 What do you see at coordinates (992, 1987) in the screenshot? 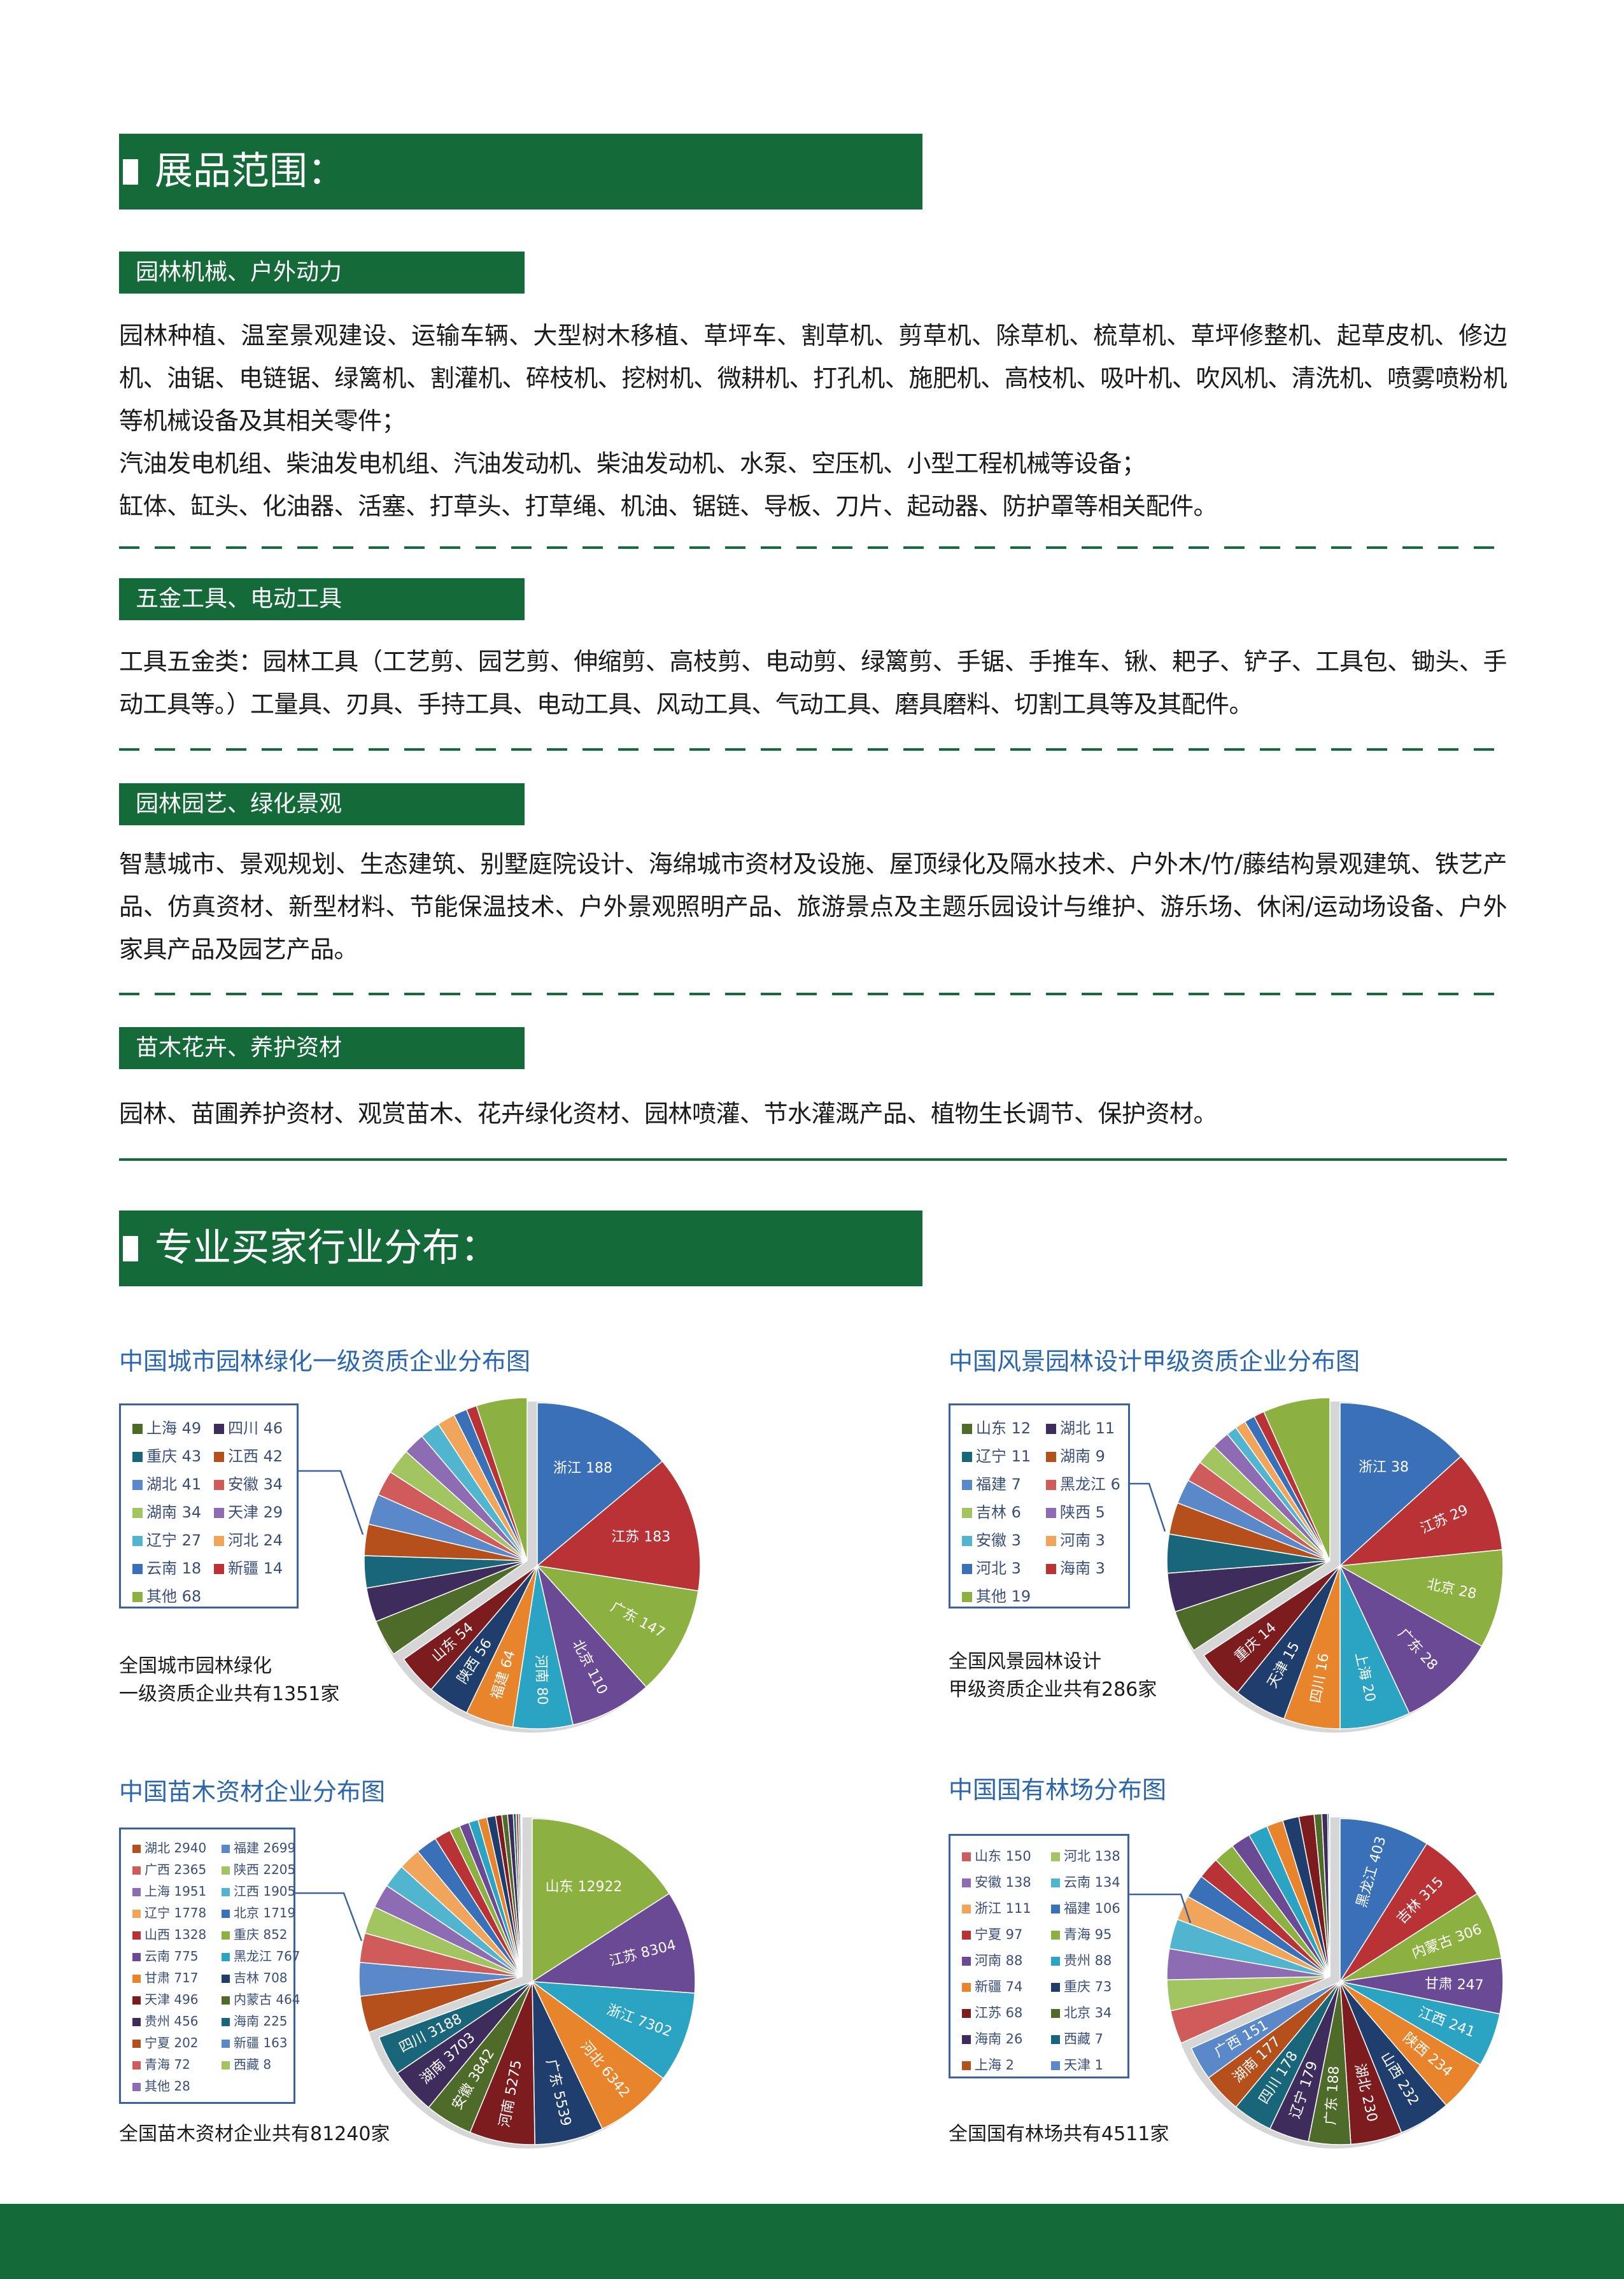
I see `legend-item: 新疆 74` at bounding box center [992, 1987].